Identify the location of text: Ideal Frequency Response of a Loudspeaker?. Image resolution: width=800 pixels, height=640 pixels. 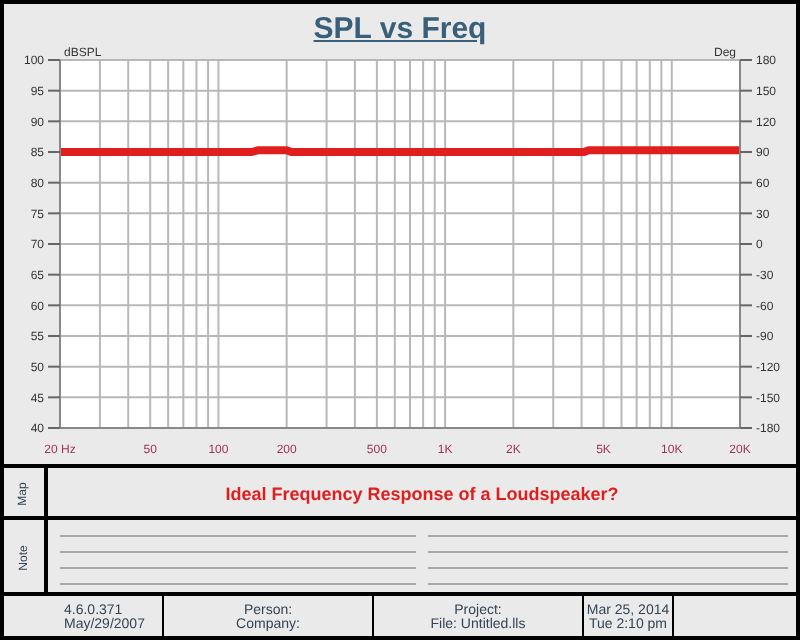
(422, 495).